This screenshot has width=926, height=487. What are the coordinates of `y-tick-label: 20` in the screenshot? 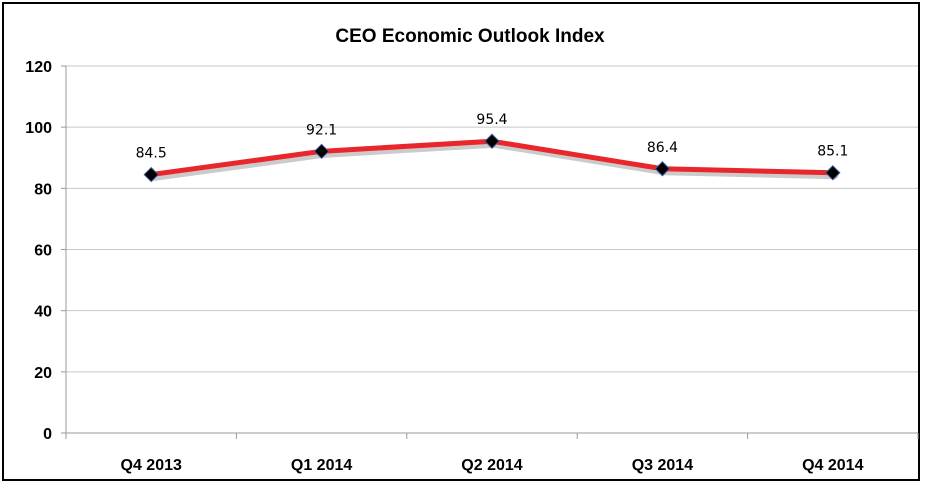 It's located at (43, 373).